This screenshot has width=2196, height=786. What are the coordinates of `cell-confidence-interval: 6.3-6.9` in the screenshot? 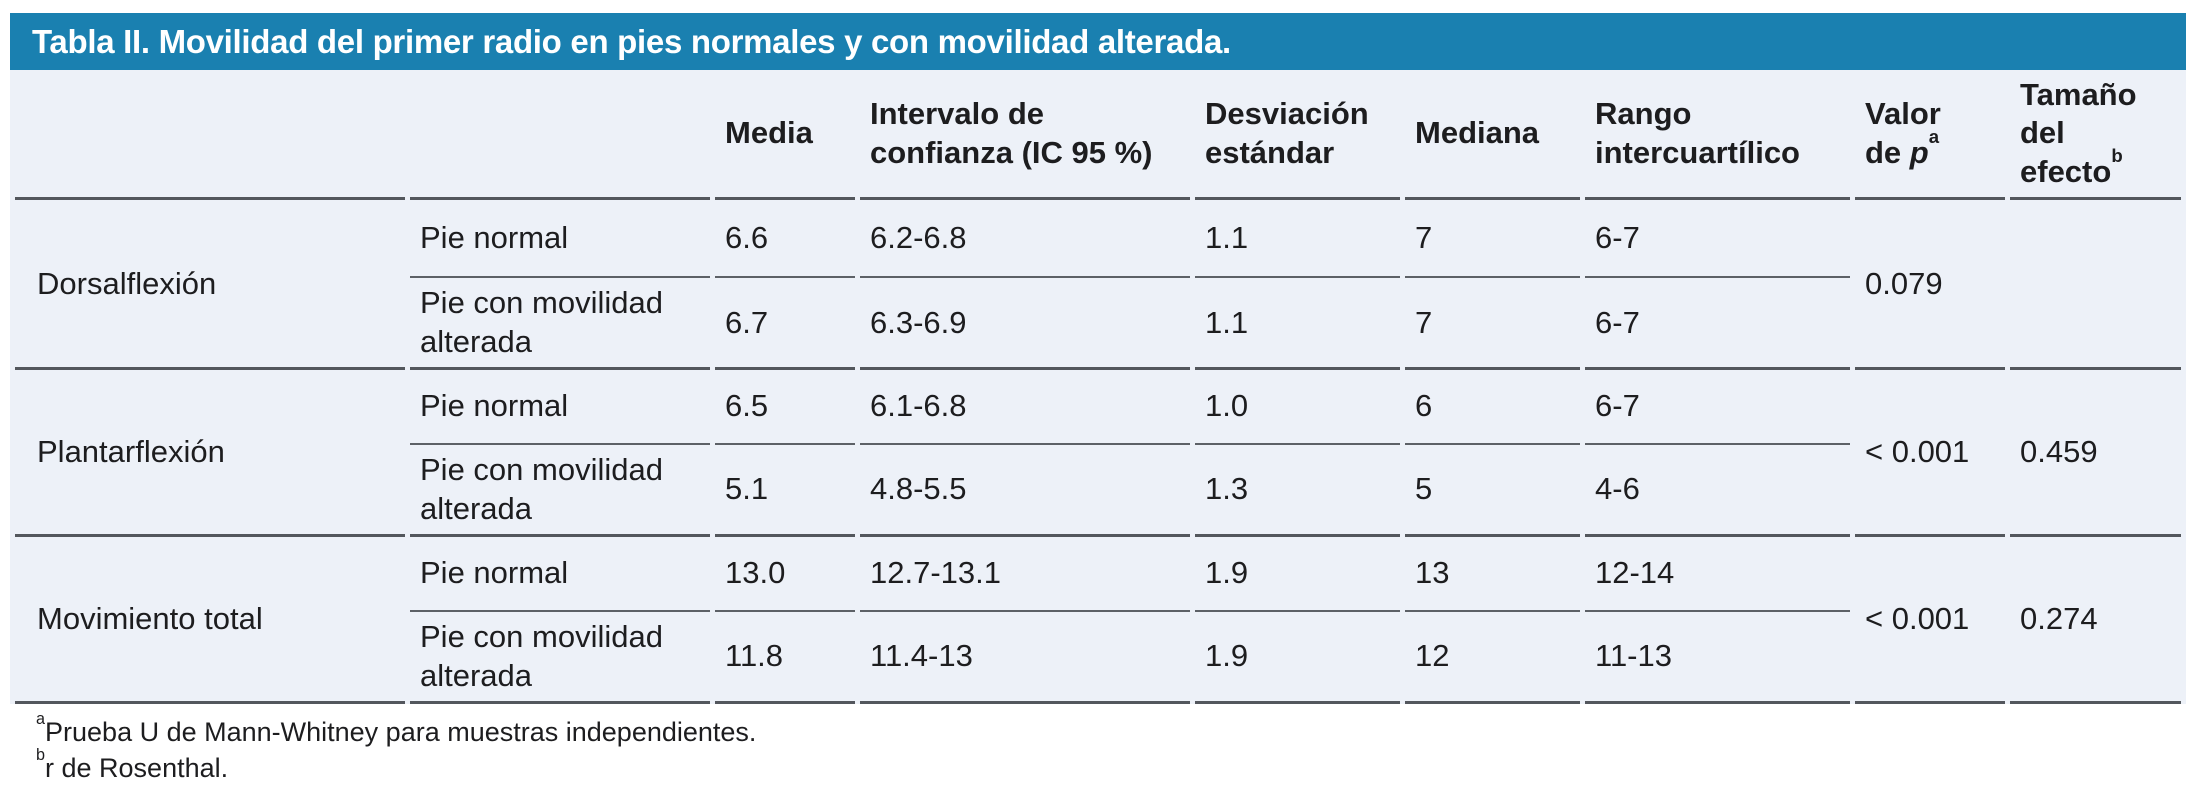 It's located at (918, 322).